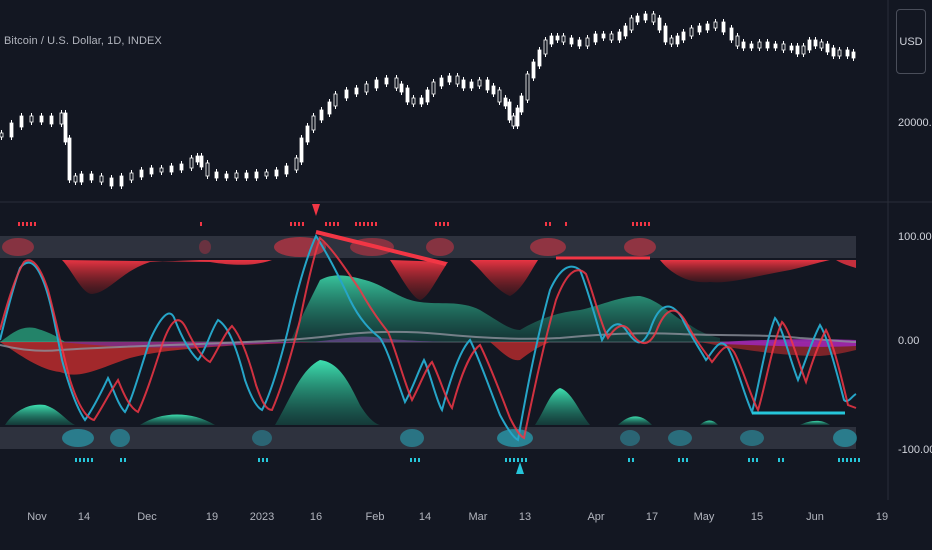 This screenshot has width=932, height=550. I want to click on symbol-title: Bitcoin / U.S. Dollar, 1D, INDEX, so click(83, 41).